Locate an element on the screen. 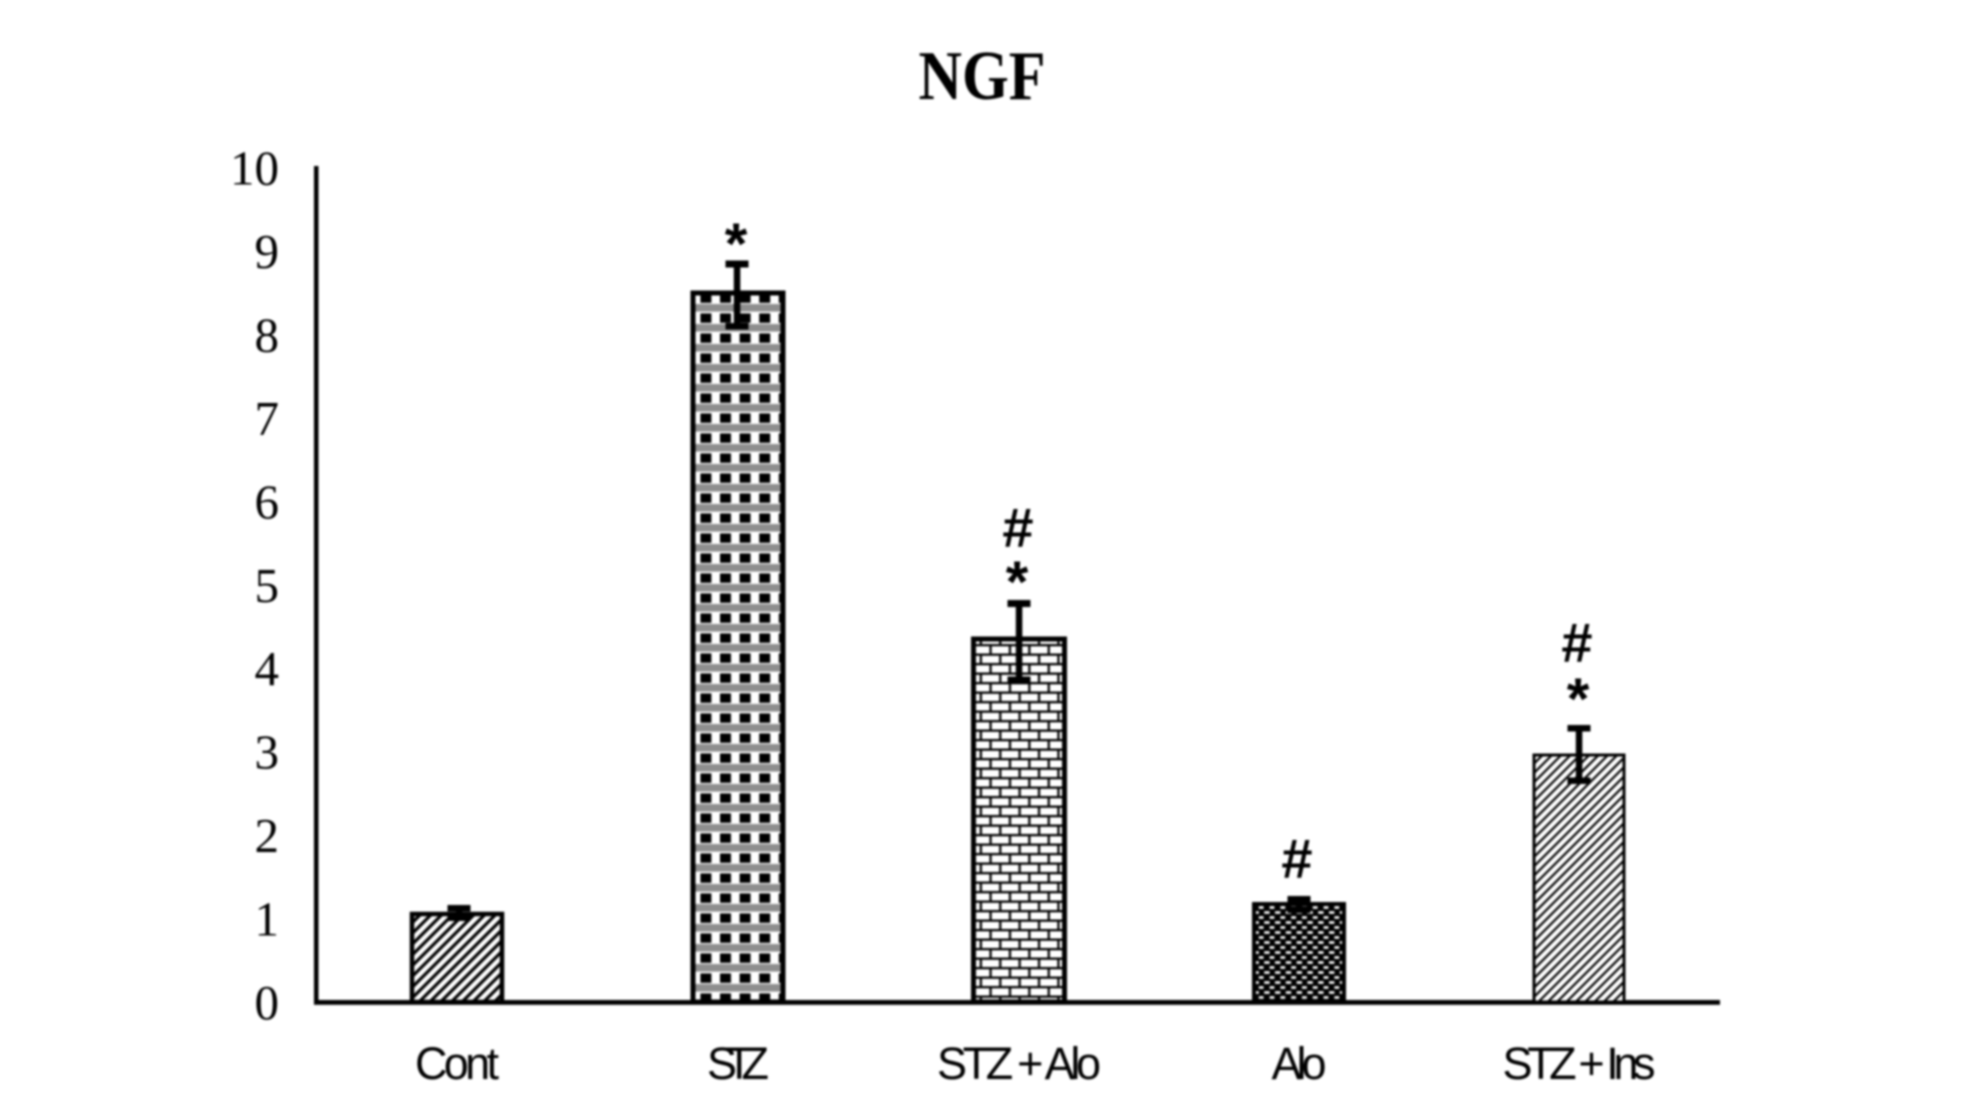 This screenshot has height=1108, width=1968. svg-text: 4 is located at coordinates (267, 668).